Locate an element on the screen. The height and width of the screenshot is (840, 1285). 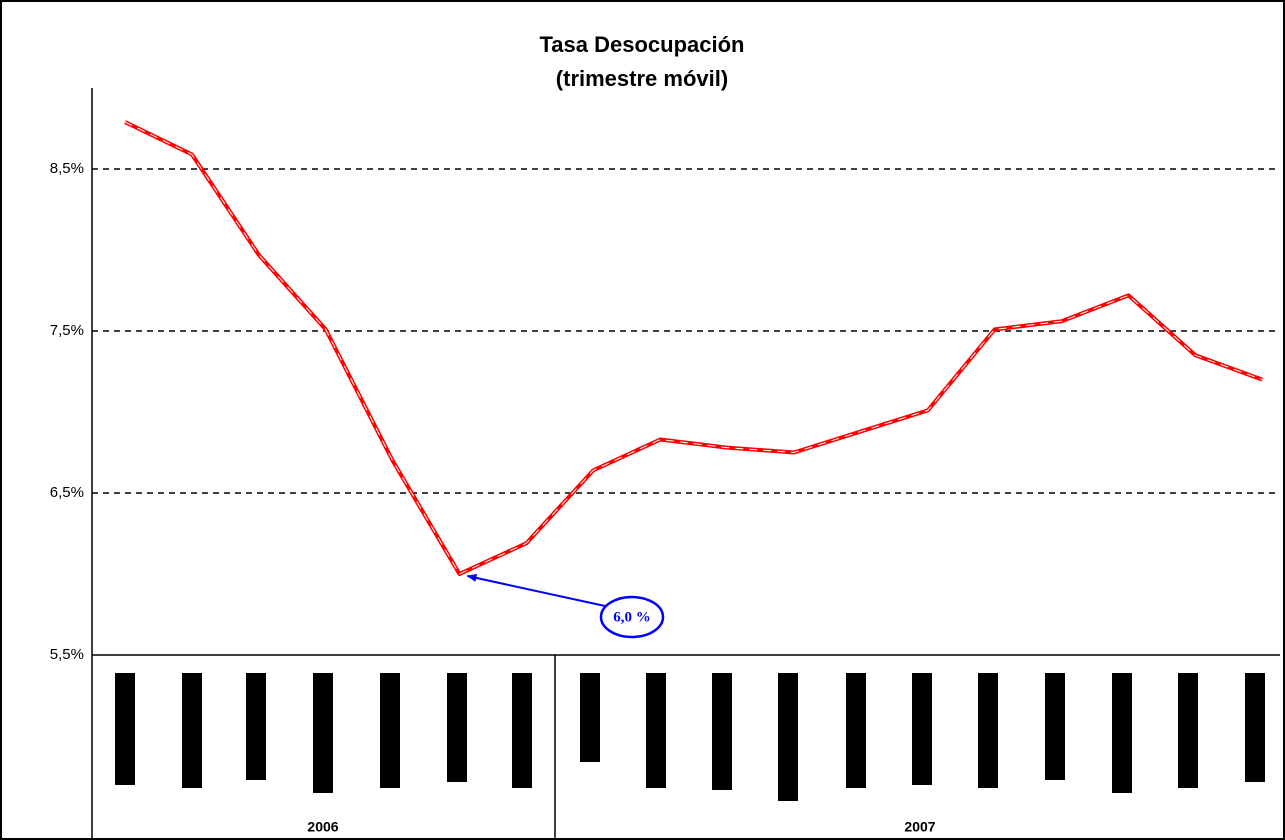
y-tick-label: 5,5% is located at coordinates (67, 654).